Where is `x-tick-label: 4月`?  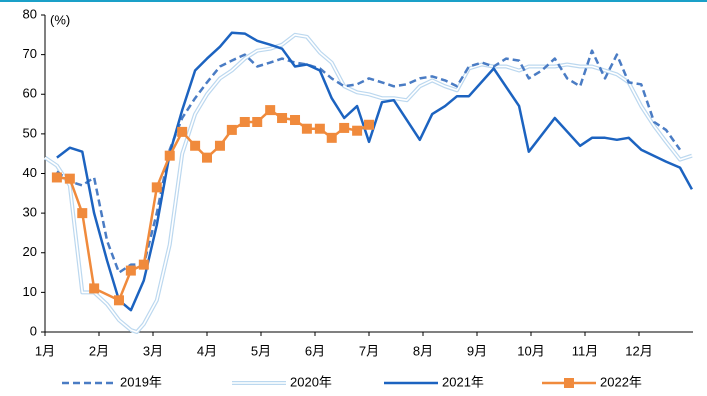
x-tick-label: 4月 is located at coordinates (207, 350).